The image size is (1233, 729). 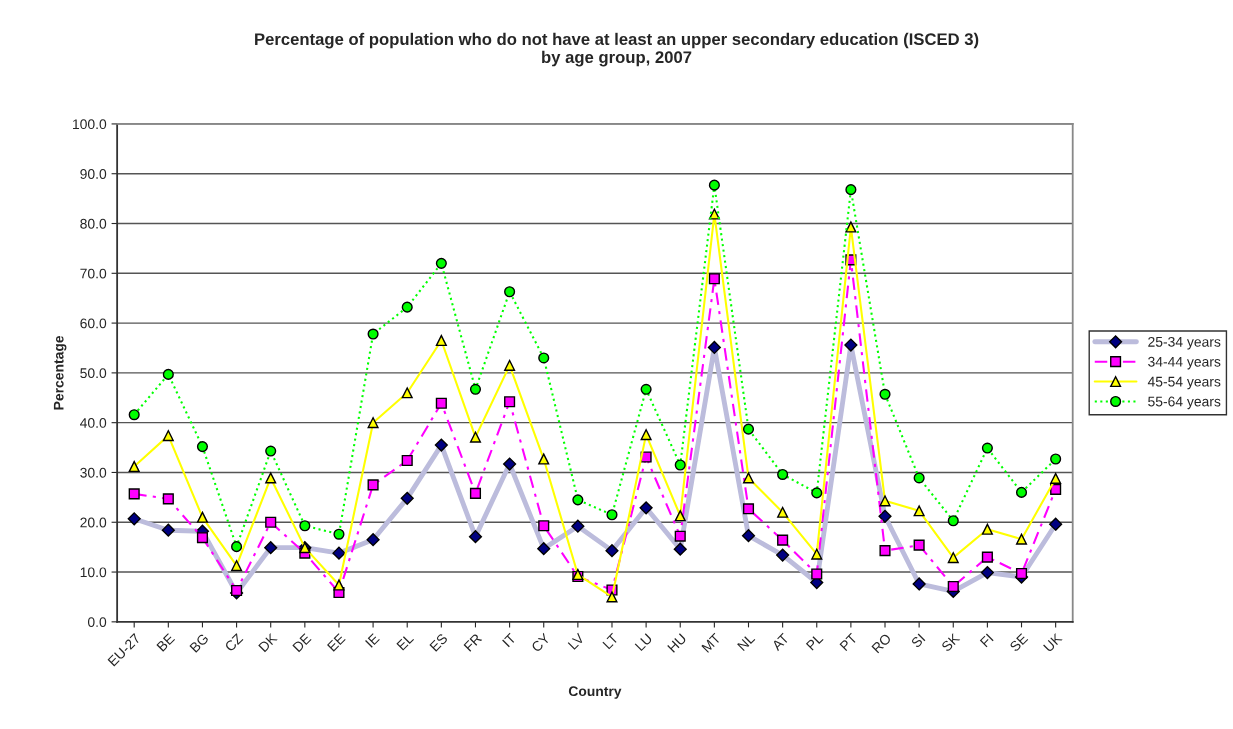 What do you see at coordinates (93, 373) in the screenshot?
I see `y-tick-label: 50.0` at bounding box center [93, 373].